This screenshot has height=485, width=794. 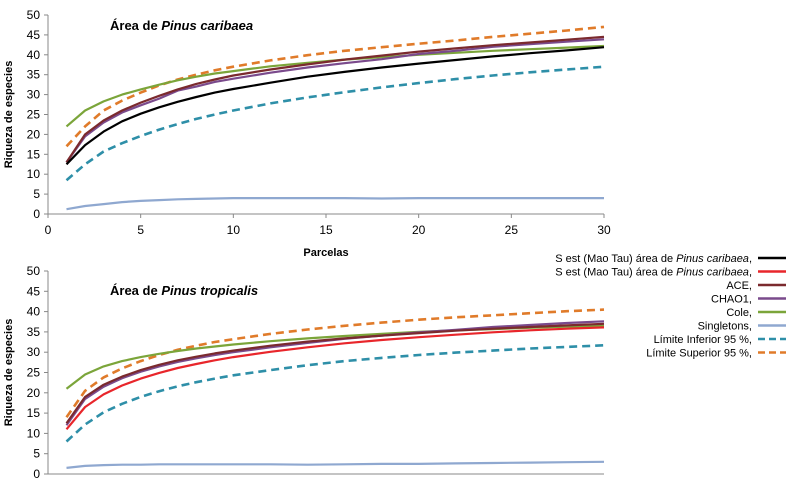 What do you see at coordinates (419, 230) in the screenshot?
I see `x-tick-label: 20` at bounding box center [419, 230].